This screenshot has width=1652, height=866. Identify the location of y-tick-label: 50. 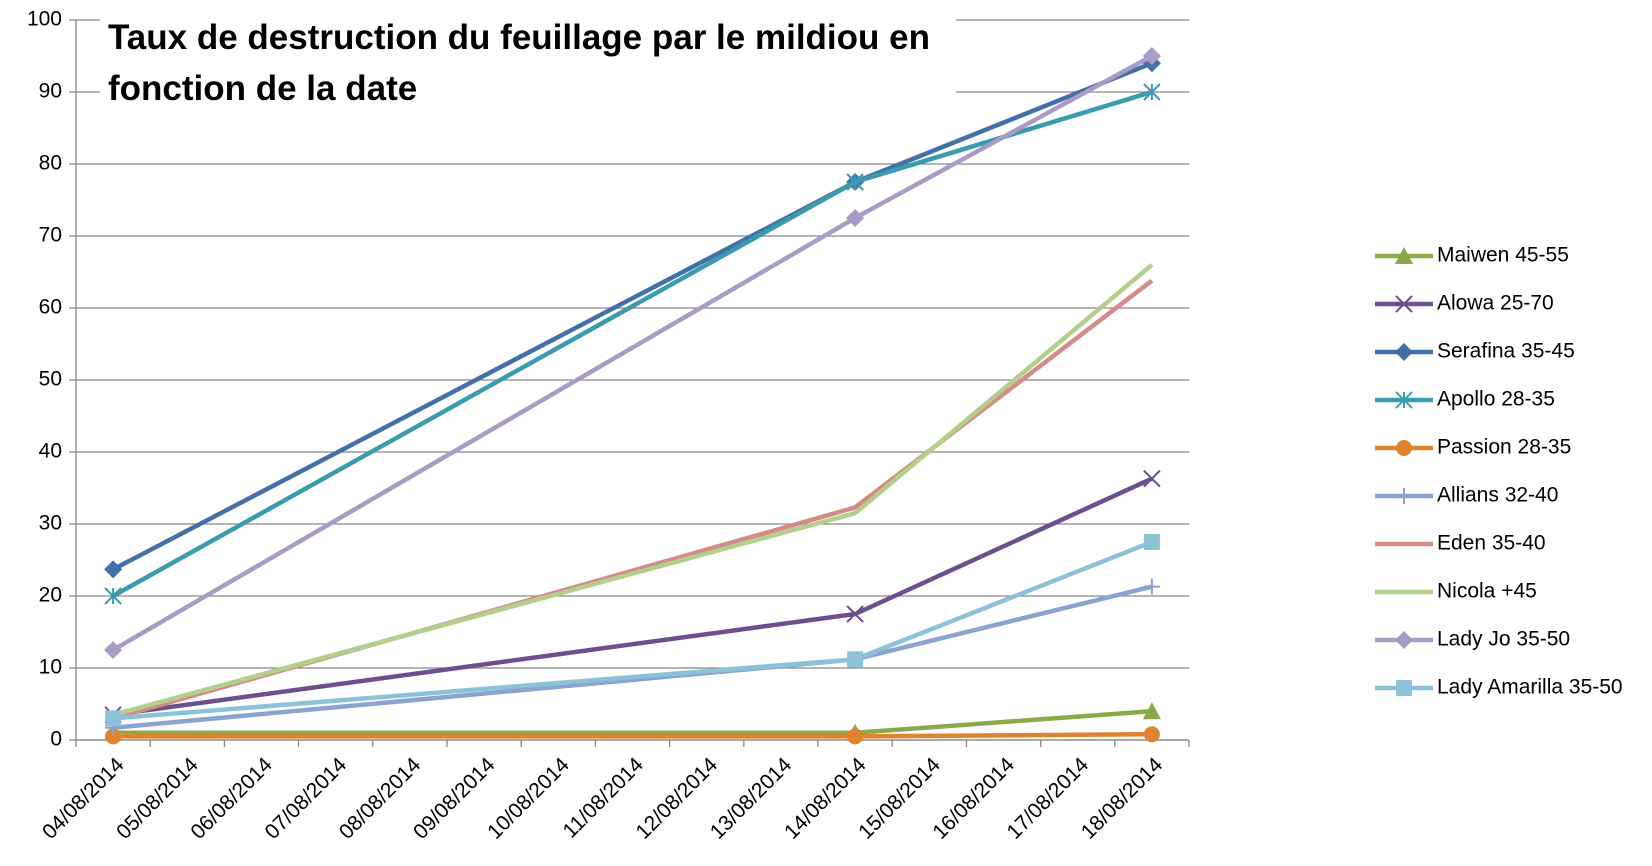
(50, 379).